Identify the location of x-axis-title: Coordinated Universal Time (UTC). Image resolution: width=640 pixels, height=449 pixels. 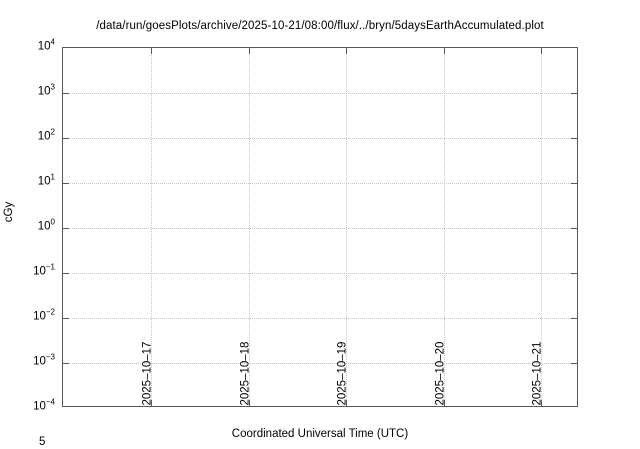
(320, 434).